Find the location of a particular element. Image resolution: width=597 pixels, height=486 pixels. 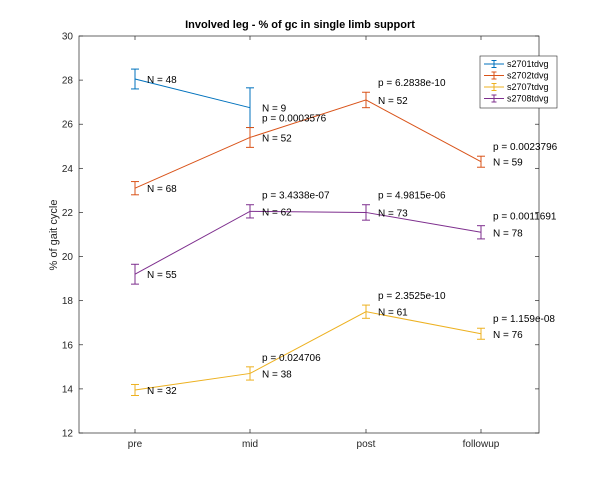

legend-entry: s2708tdvg is located at coordinates (528, 99).